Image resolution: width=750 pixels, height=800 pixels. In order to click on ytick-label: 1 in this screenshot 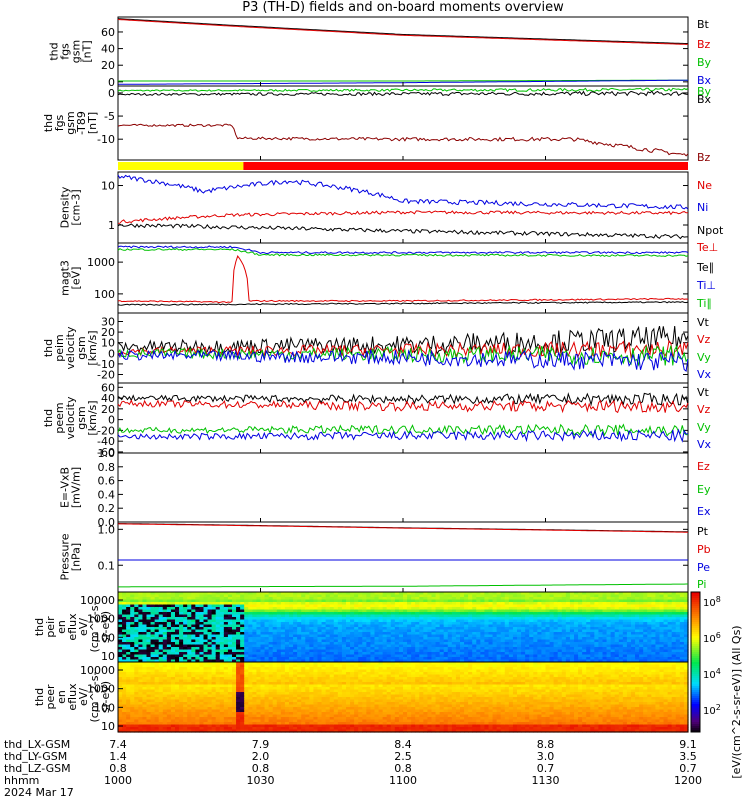, I will do `click(111, 225)`.